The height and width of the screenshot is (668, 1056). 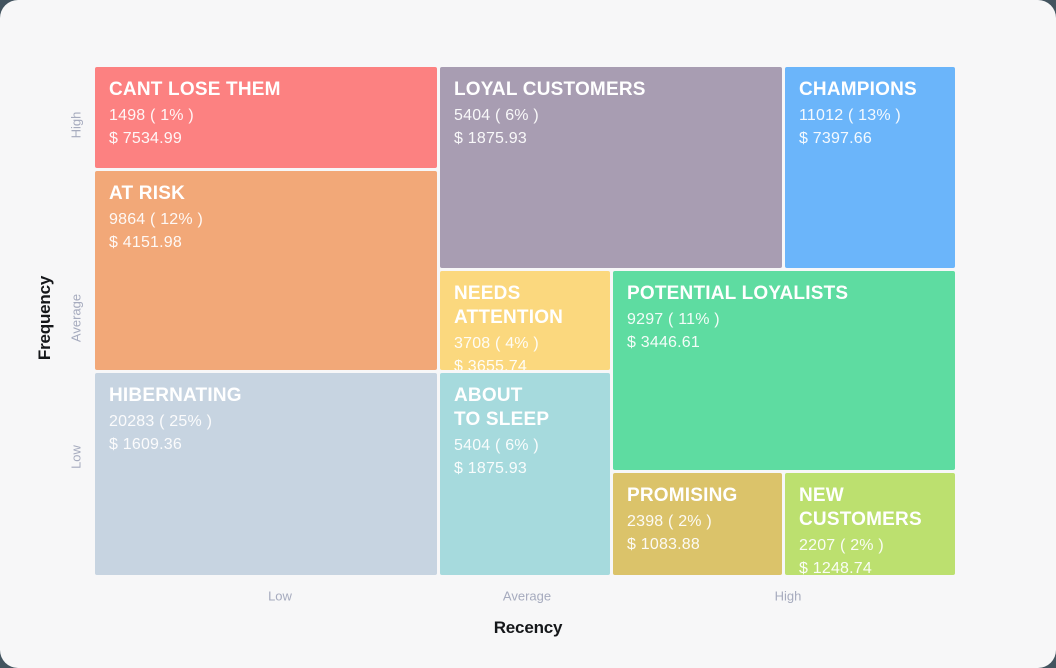 What do you see at coordinates (663, 342) in the screenshot?
I see `segment-monetary: $ 3446.61` at bounding box center [663, 342].